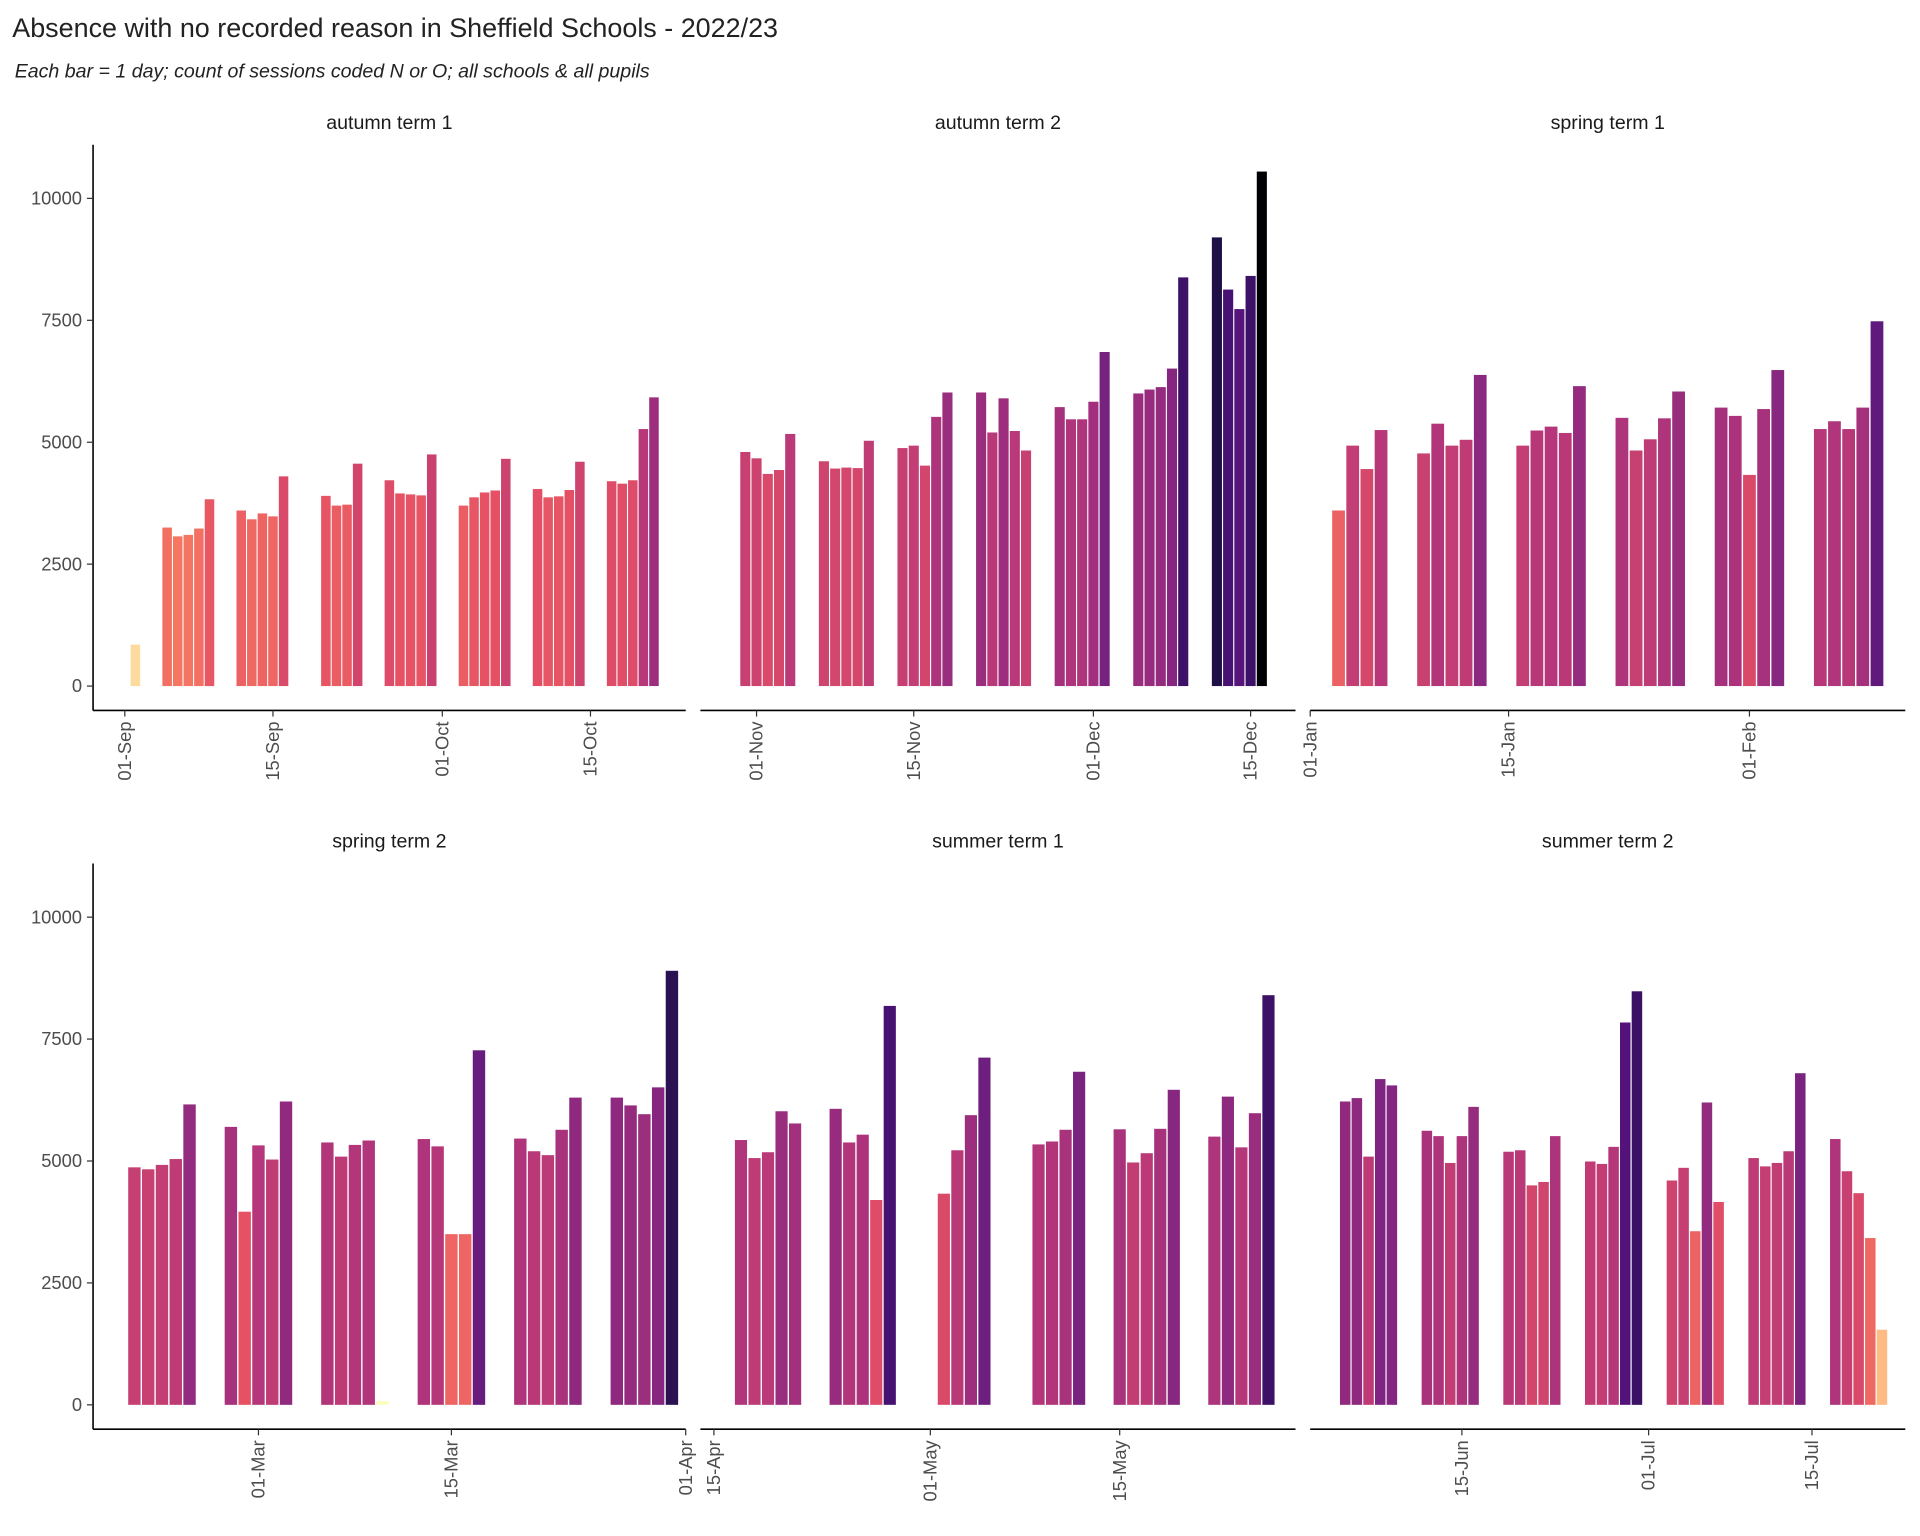 The width and height of the screenshot is (1920, 1536). I want to click on facet-title: autumn term 1, so click(389, 123).